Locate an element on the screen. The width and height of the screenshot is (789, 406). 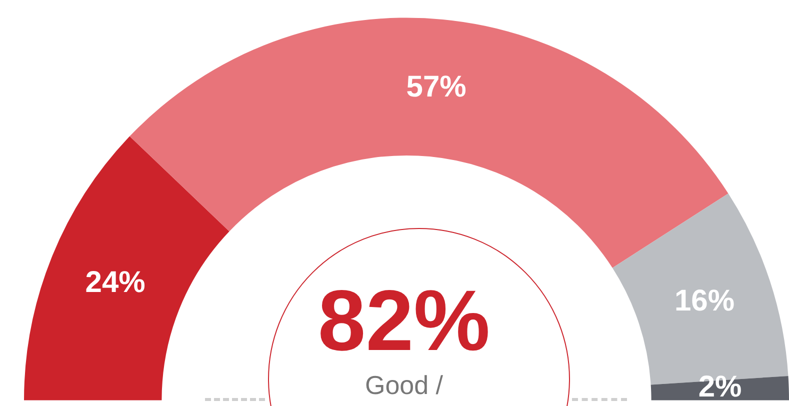
data-label: 2% is located at coordinates (720, 387).